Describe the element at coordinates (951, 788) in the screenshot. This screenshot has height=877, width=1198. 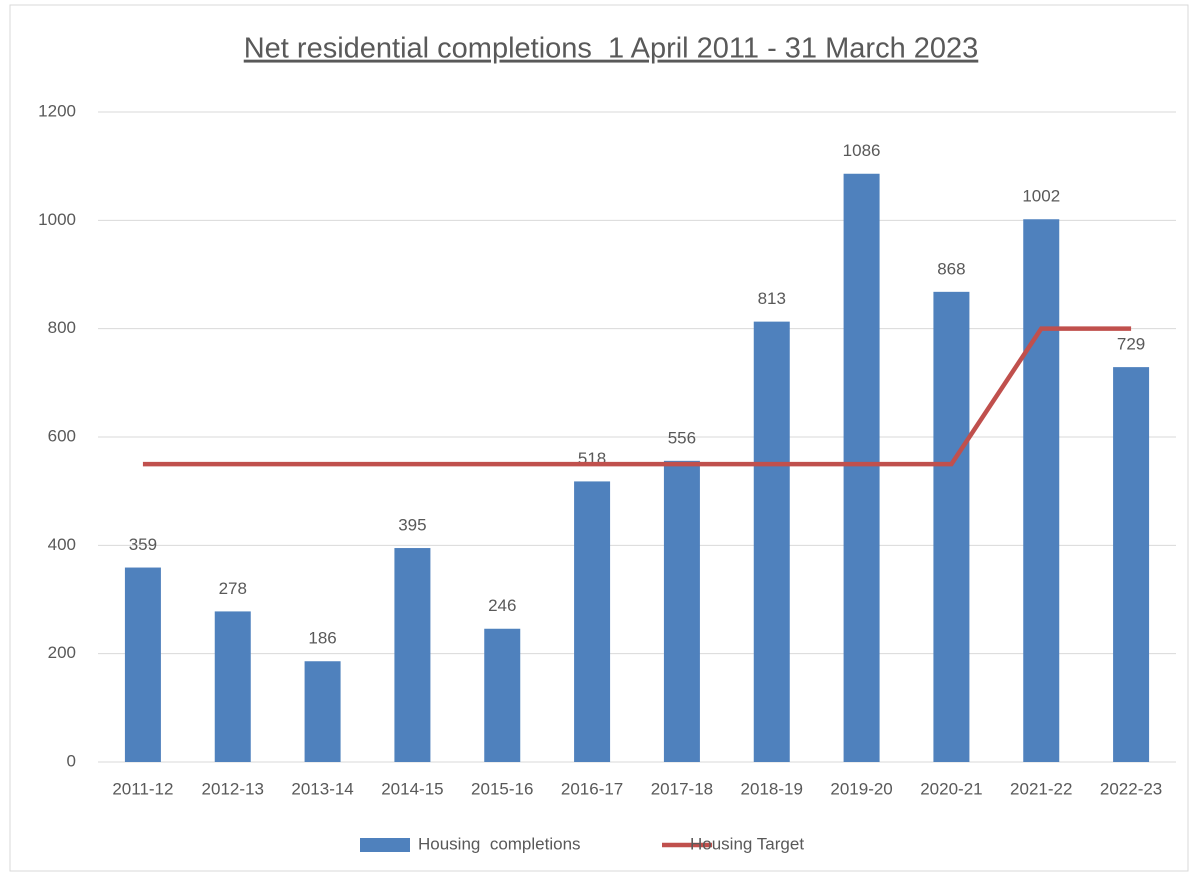
I see `x-tick-label: 2020-21` at that location.